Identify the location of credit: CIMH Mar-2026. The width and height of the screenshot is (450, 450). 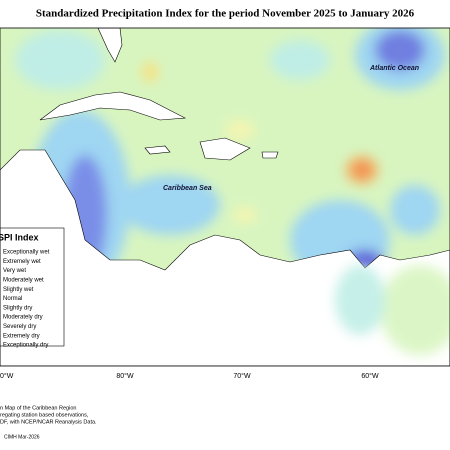
(22, 437).